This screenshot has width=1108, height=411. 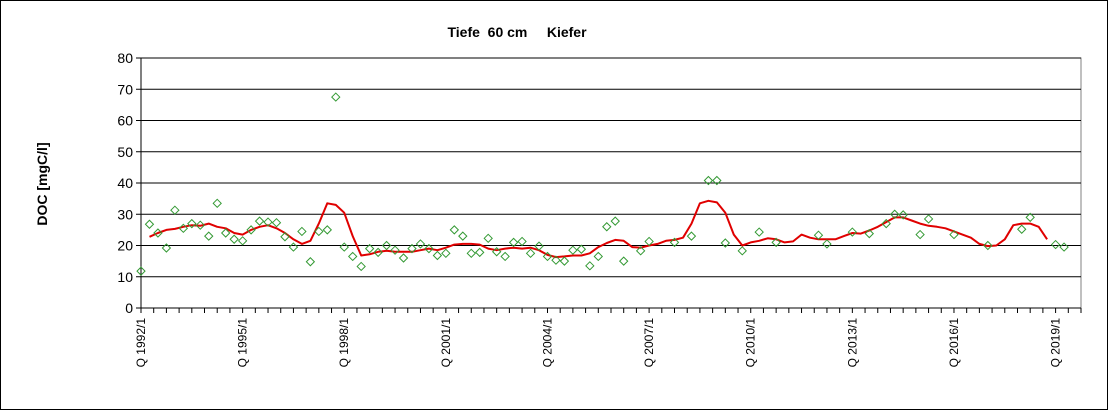 I want to click on y-axis: 0 10 20 30 40 50 60 70 80, so click(x=129, y=183).